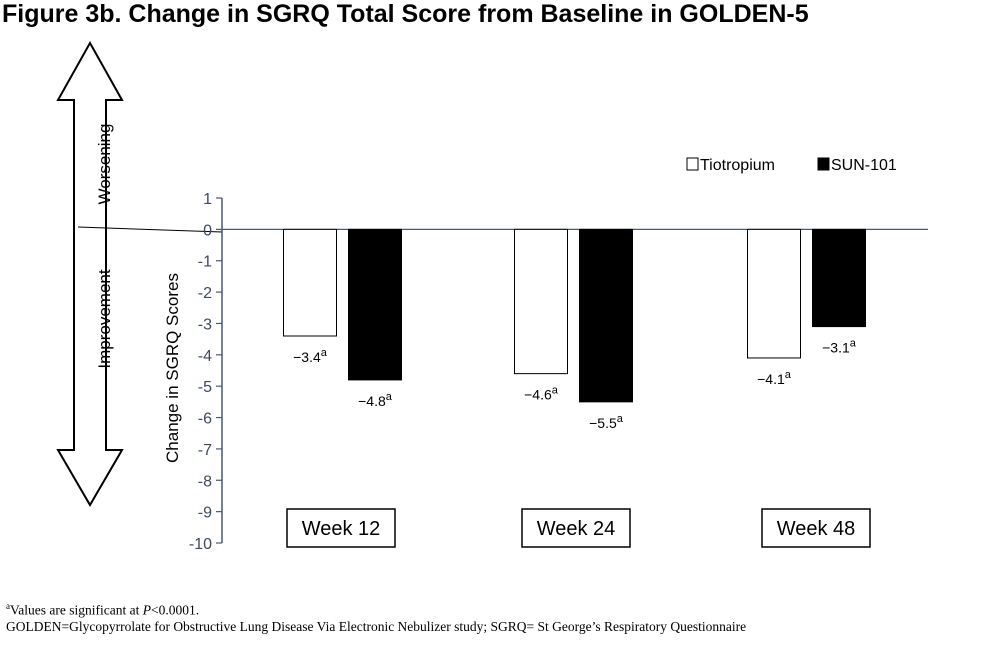  I want to click on y-axis-title: Change in SGRQ Scores, so click(172, 368).